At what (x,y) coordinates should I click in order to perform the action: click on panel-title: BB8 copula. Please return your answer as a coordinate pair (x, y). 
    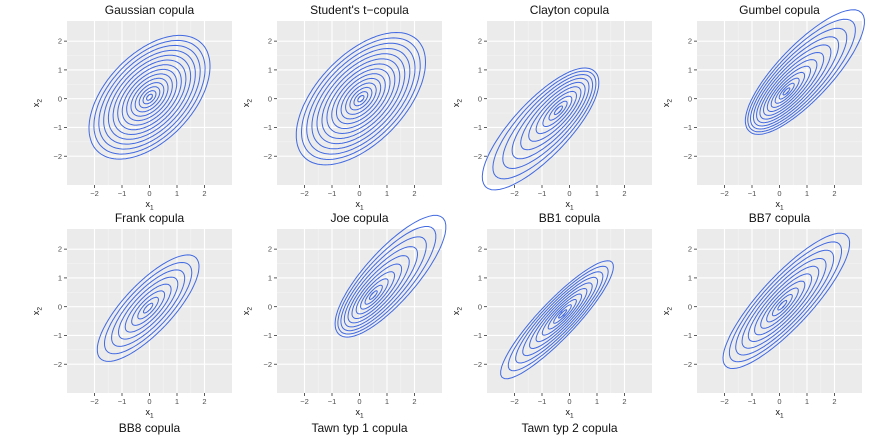
    Looking at the image, I should click on (150, 428).